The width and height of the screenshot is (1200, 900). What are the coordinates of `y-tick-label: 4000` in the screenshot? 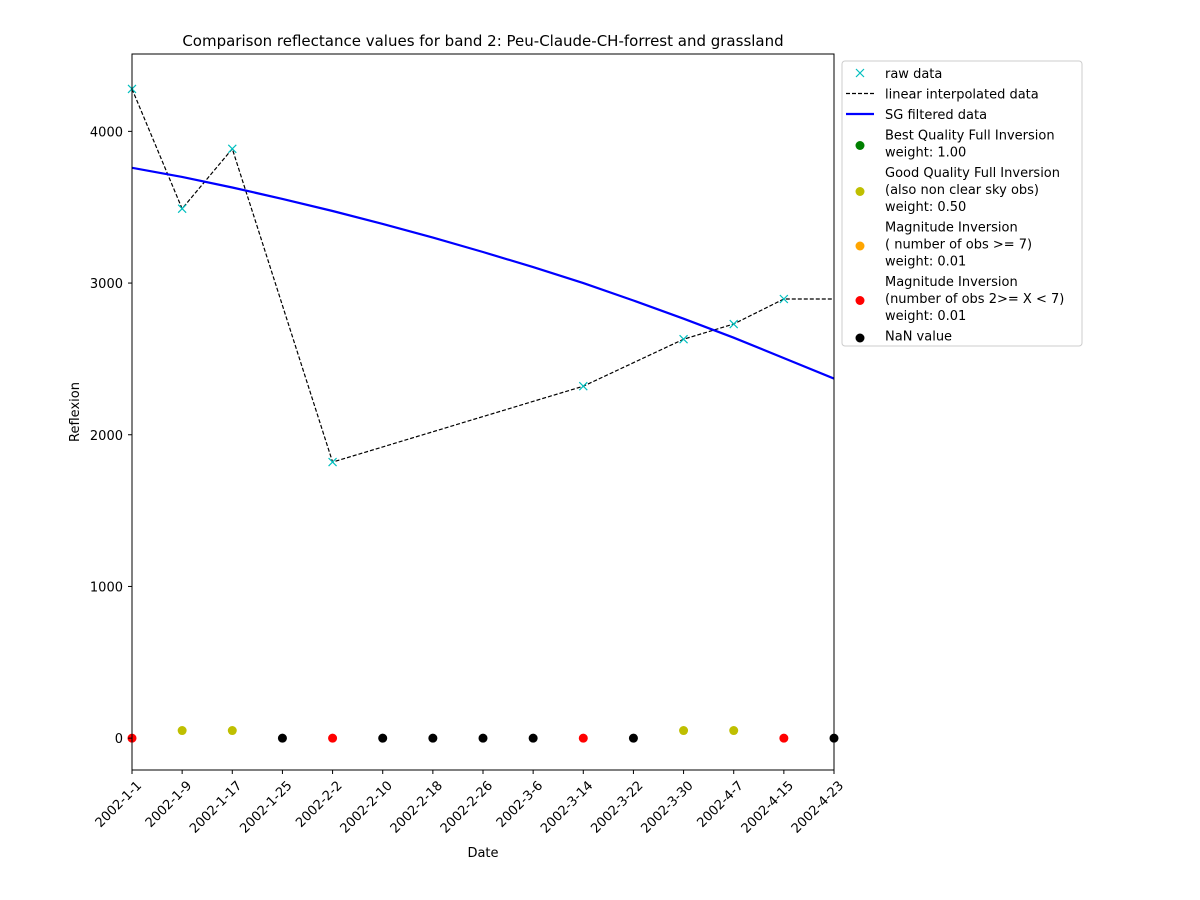 It's located at (106, 132).